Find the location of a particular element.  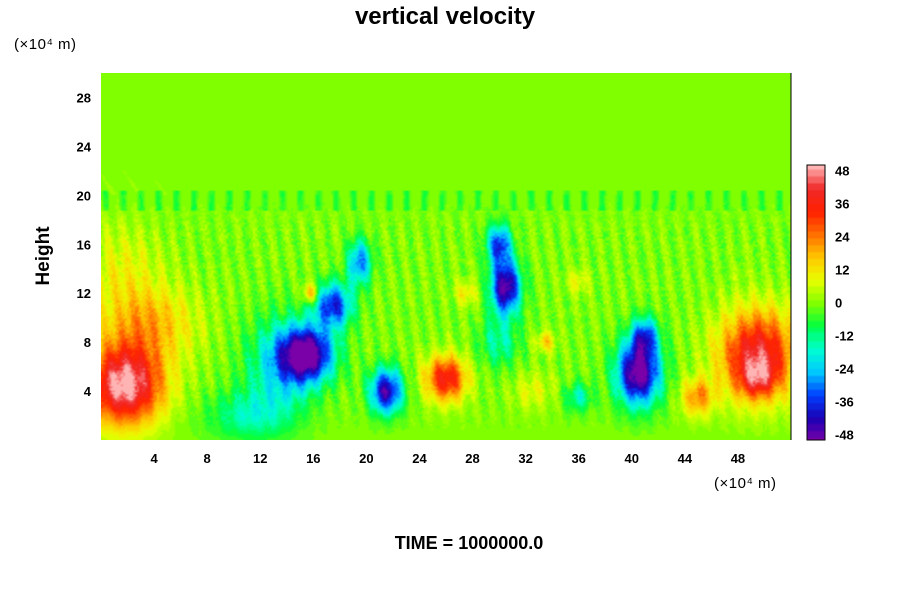

colorbar-tick-label: -36 is located at coordinates (844, 402).